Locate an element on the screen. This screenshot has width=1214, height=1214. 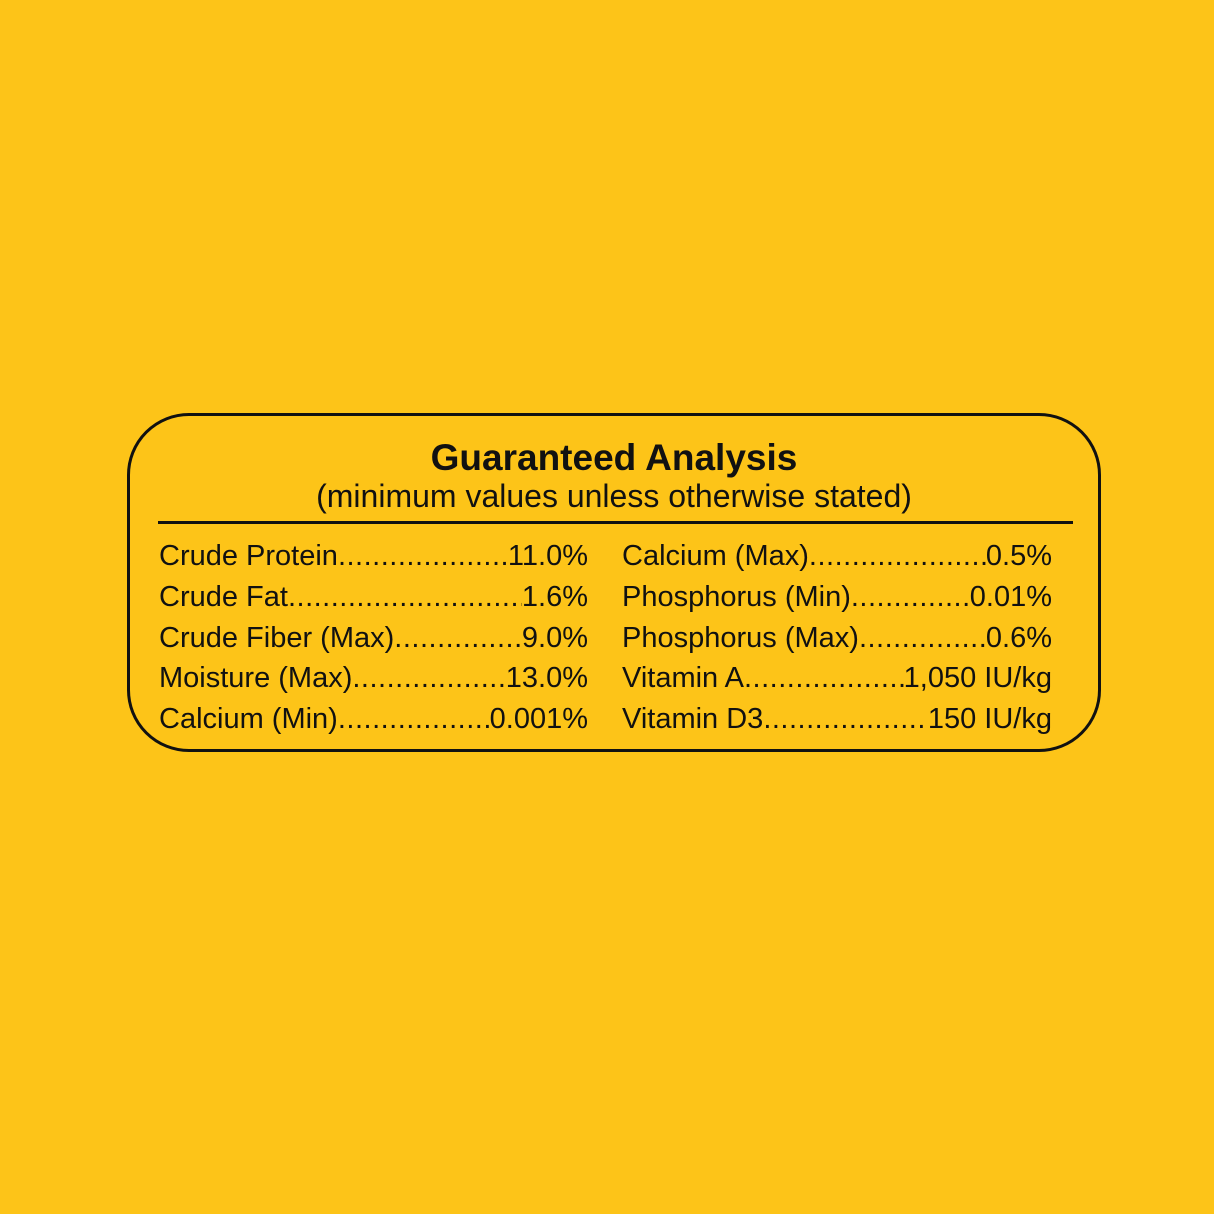
analysis-row: Phosphorus (Min) 0.01% is located at coordinates (837, 597).